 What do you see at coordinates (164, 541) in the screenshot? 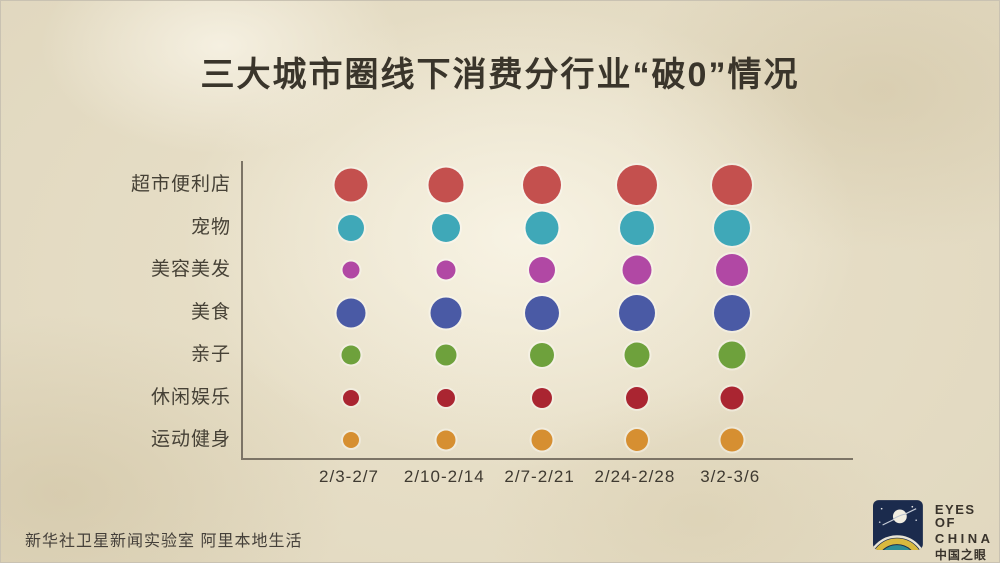
I see `credit-text: 新华社卫星新闻实验室 阿里本地生活` at bounding box center [164, 541].